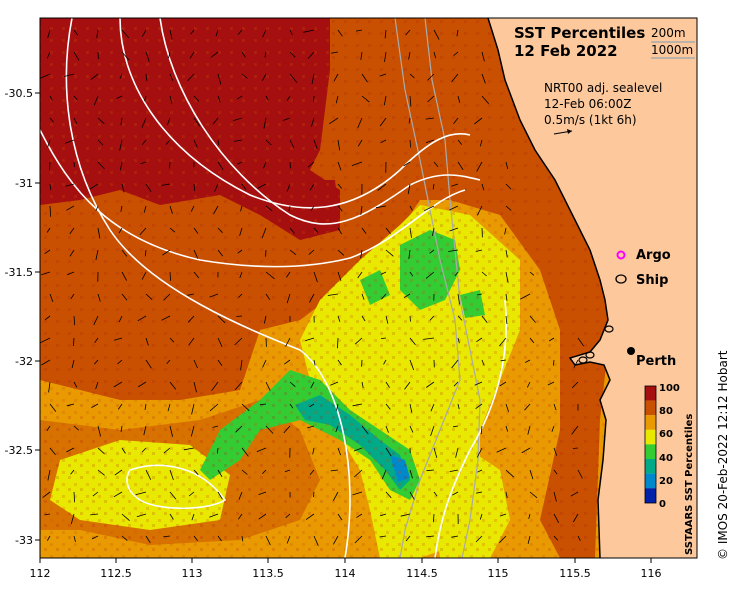 This screenshot has width=740, height=592. I want to click on current-info-line2: 12-Feb 06:00Z, so click(587, 104).